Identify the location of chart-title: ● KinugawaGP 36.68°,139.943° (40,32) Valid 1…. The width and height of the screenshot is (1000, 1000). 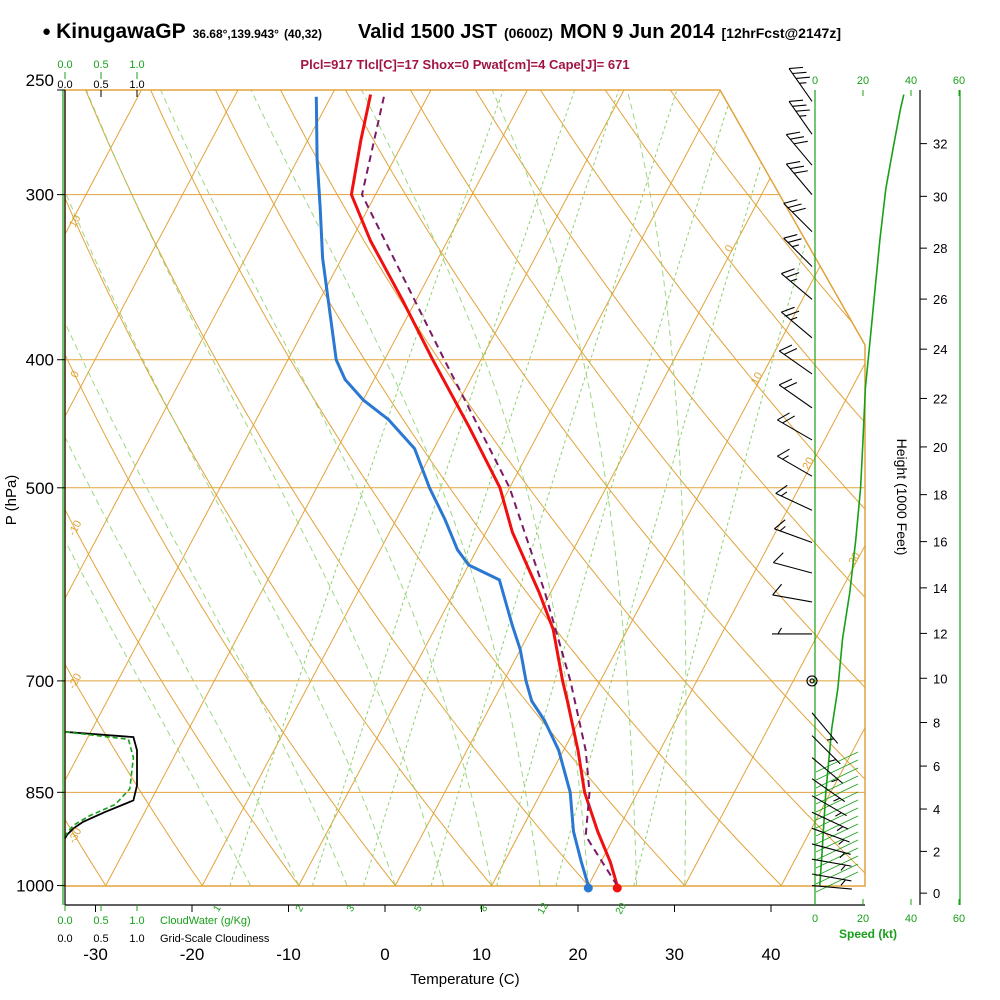
(441, 32).